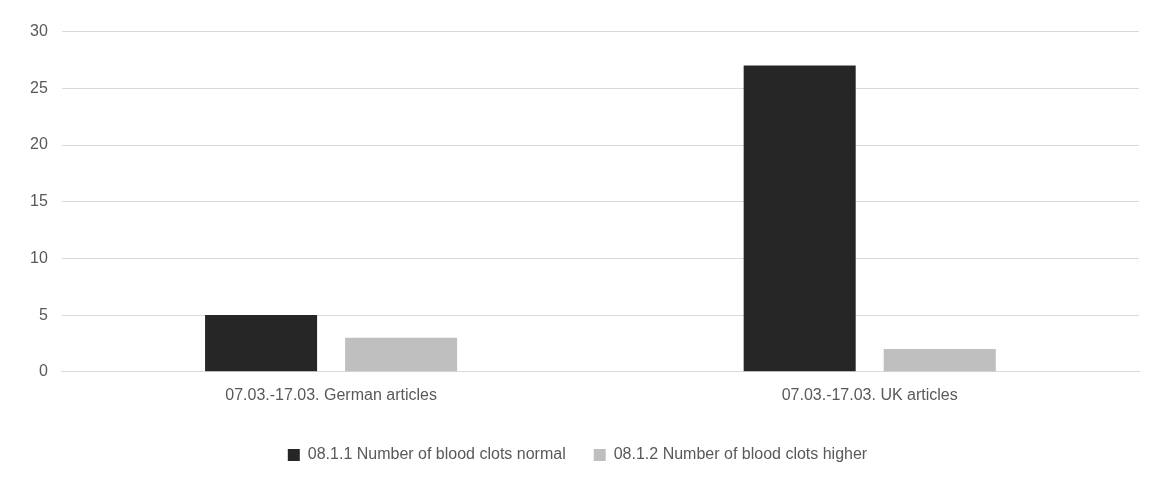  What do you see at coordinates (39, 31) in the screenshot?
I see `y-tick-label: 30` at bounding box center [39, 31].